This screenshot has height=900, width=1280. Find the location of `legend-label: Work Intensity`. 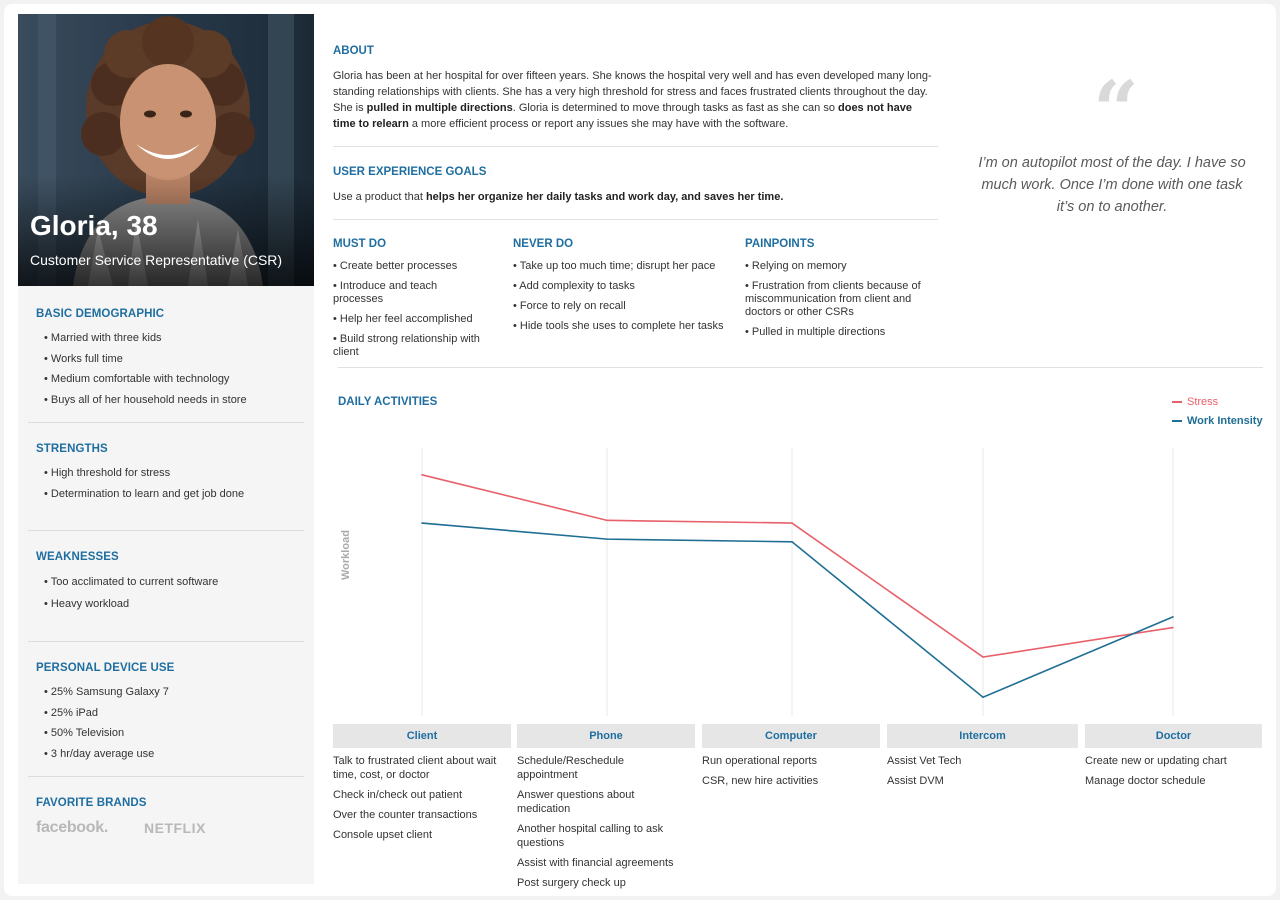

legend-label: Work Intensity is located at coordinates (1225, 421).